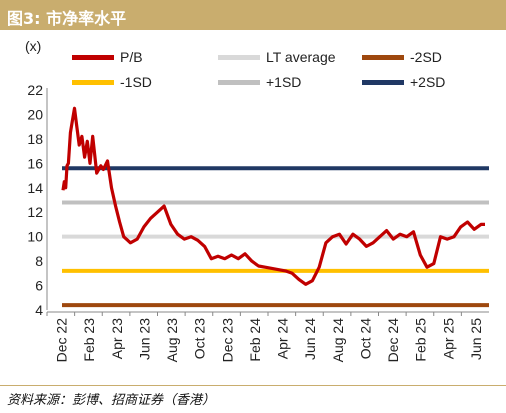 This screenshot has width=506, height=413. I want to click on x-tick-label: Dec 22, so click(62, 340).